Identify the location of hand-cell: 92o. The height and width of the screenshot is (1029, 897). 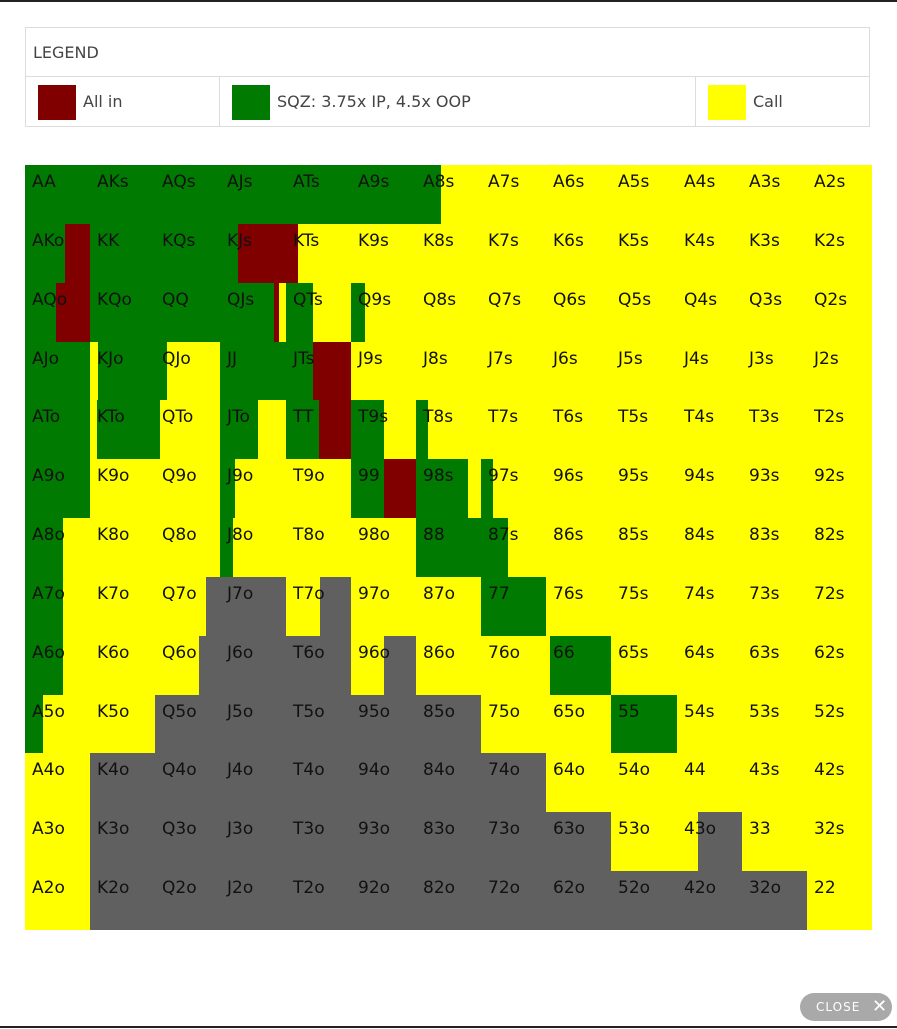
(383, 900).